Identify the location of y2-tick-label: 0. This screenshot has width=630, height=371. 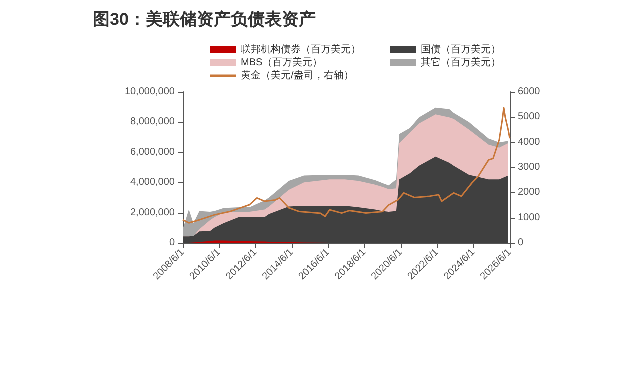
(521, 243).